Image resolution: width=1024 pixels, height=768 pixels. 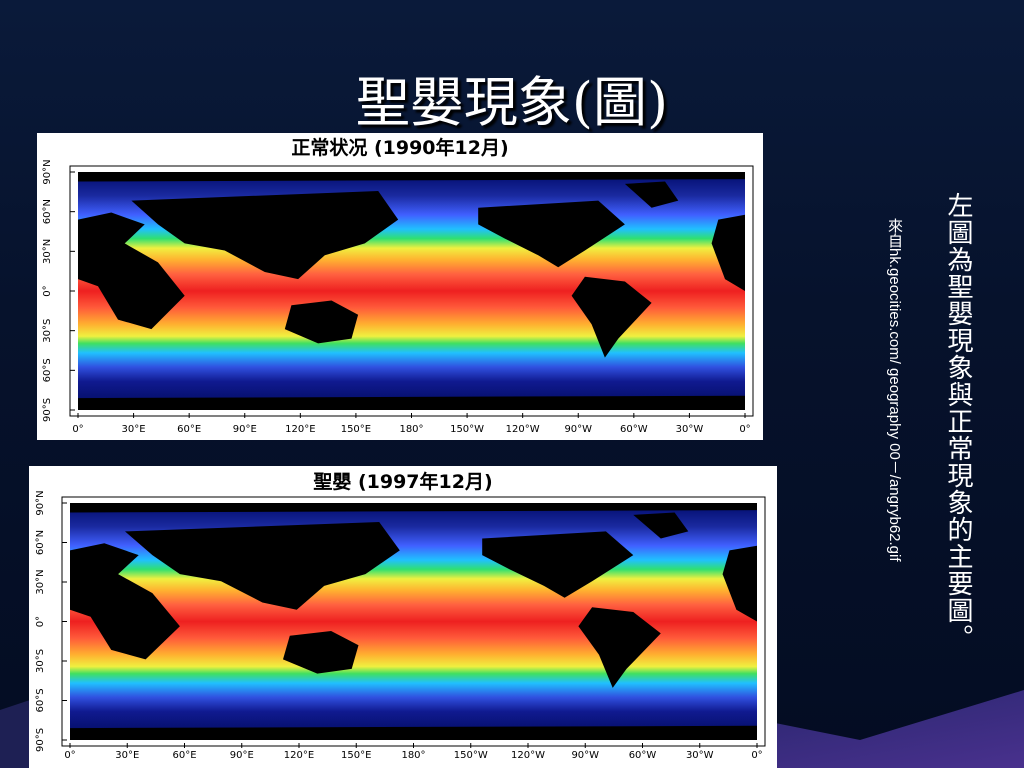 I want to click on map-title: 正常状况 (1990年12月), so click(x=399, y=147).